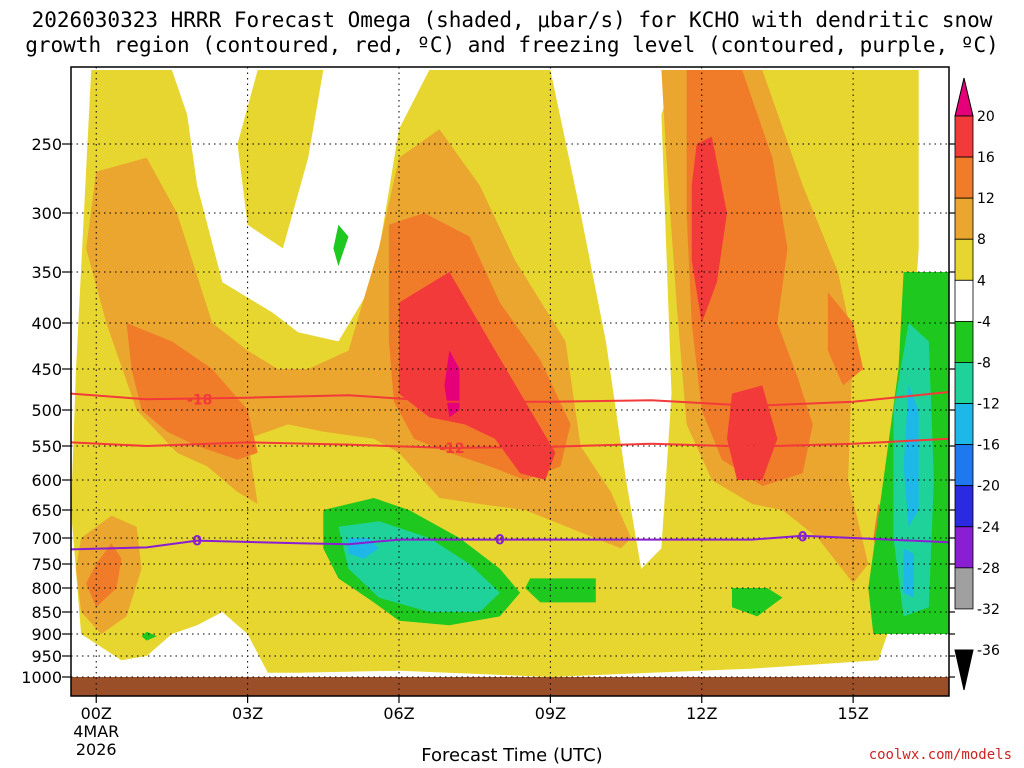 Image resolution: width=1024 pixels, height=768 pixels. What do you see at coordinates (46, 369) in the screenshot?
I see `y-tick-label-450: 450` at bounding box center [46, 369].